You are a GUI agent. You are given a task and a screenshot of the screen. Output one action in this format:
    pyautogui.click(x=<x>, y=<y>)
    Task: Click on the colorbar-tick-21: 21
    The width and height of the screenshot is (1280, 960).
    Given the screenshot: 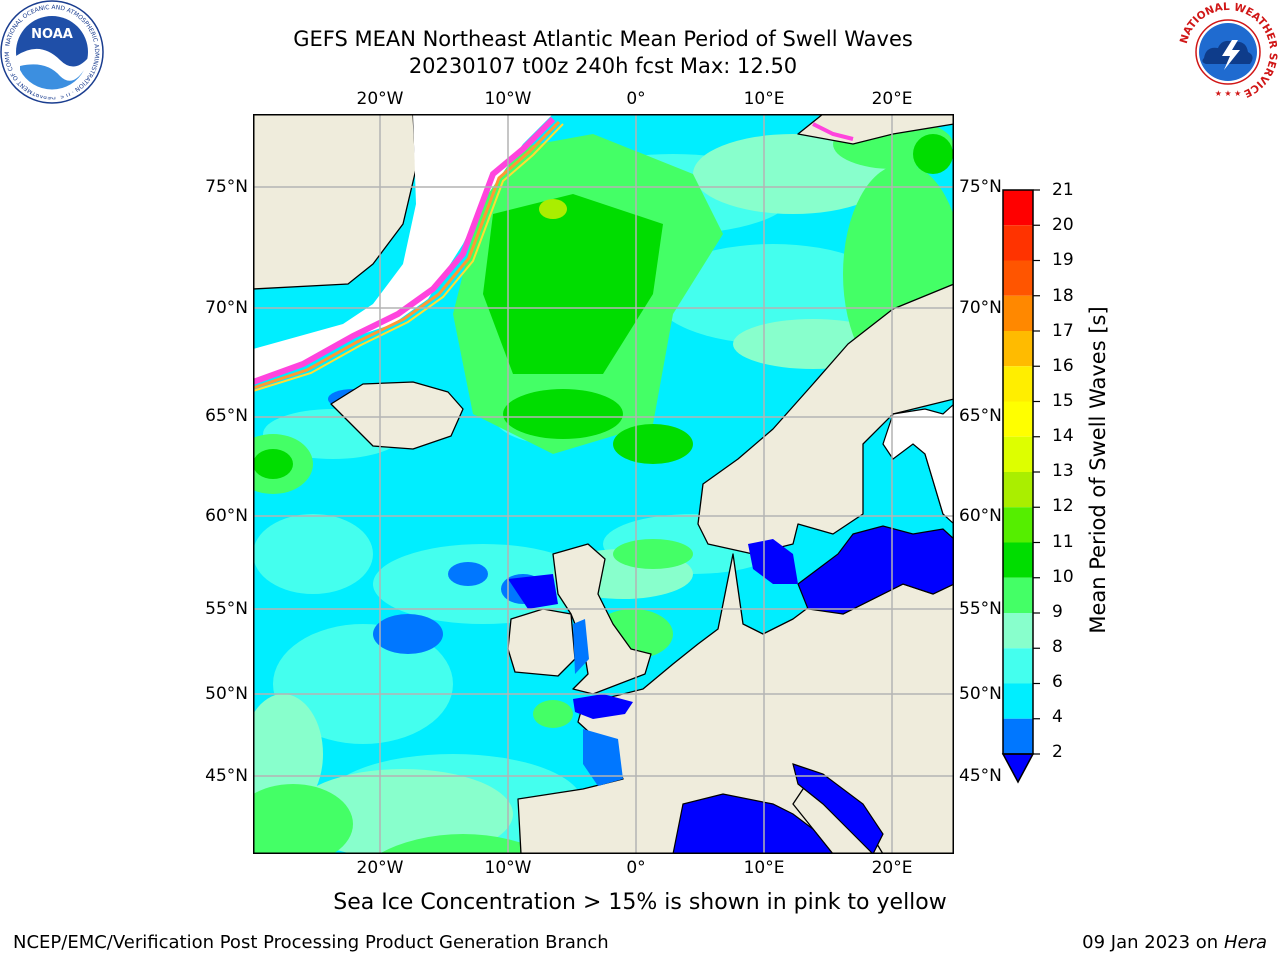 What is the action you would take?
    pyautogui.click(x=1063, y=190)
    